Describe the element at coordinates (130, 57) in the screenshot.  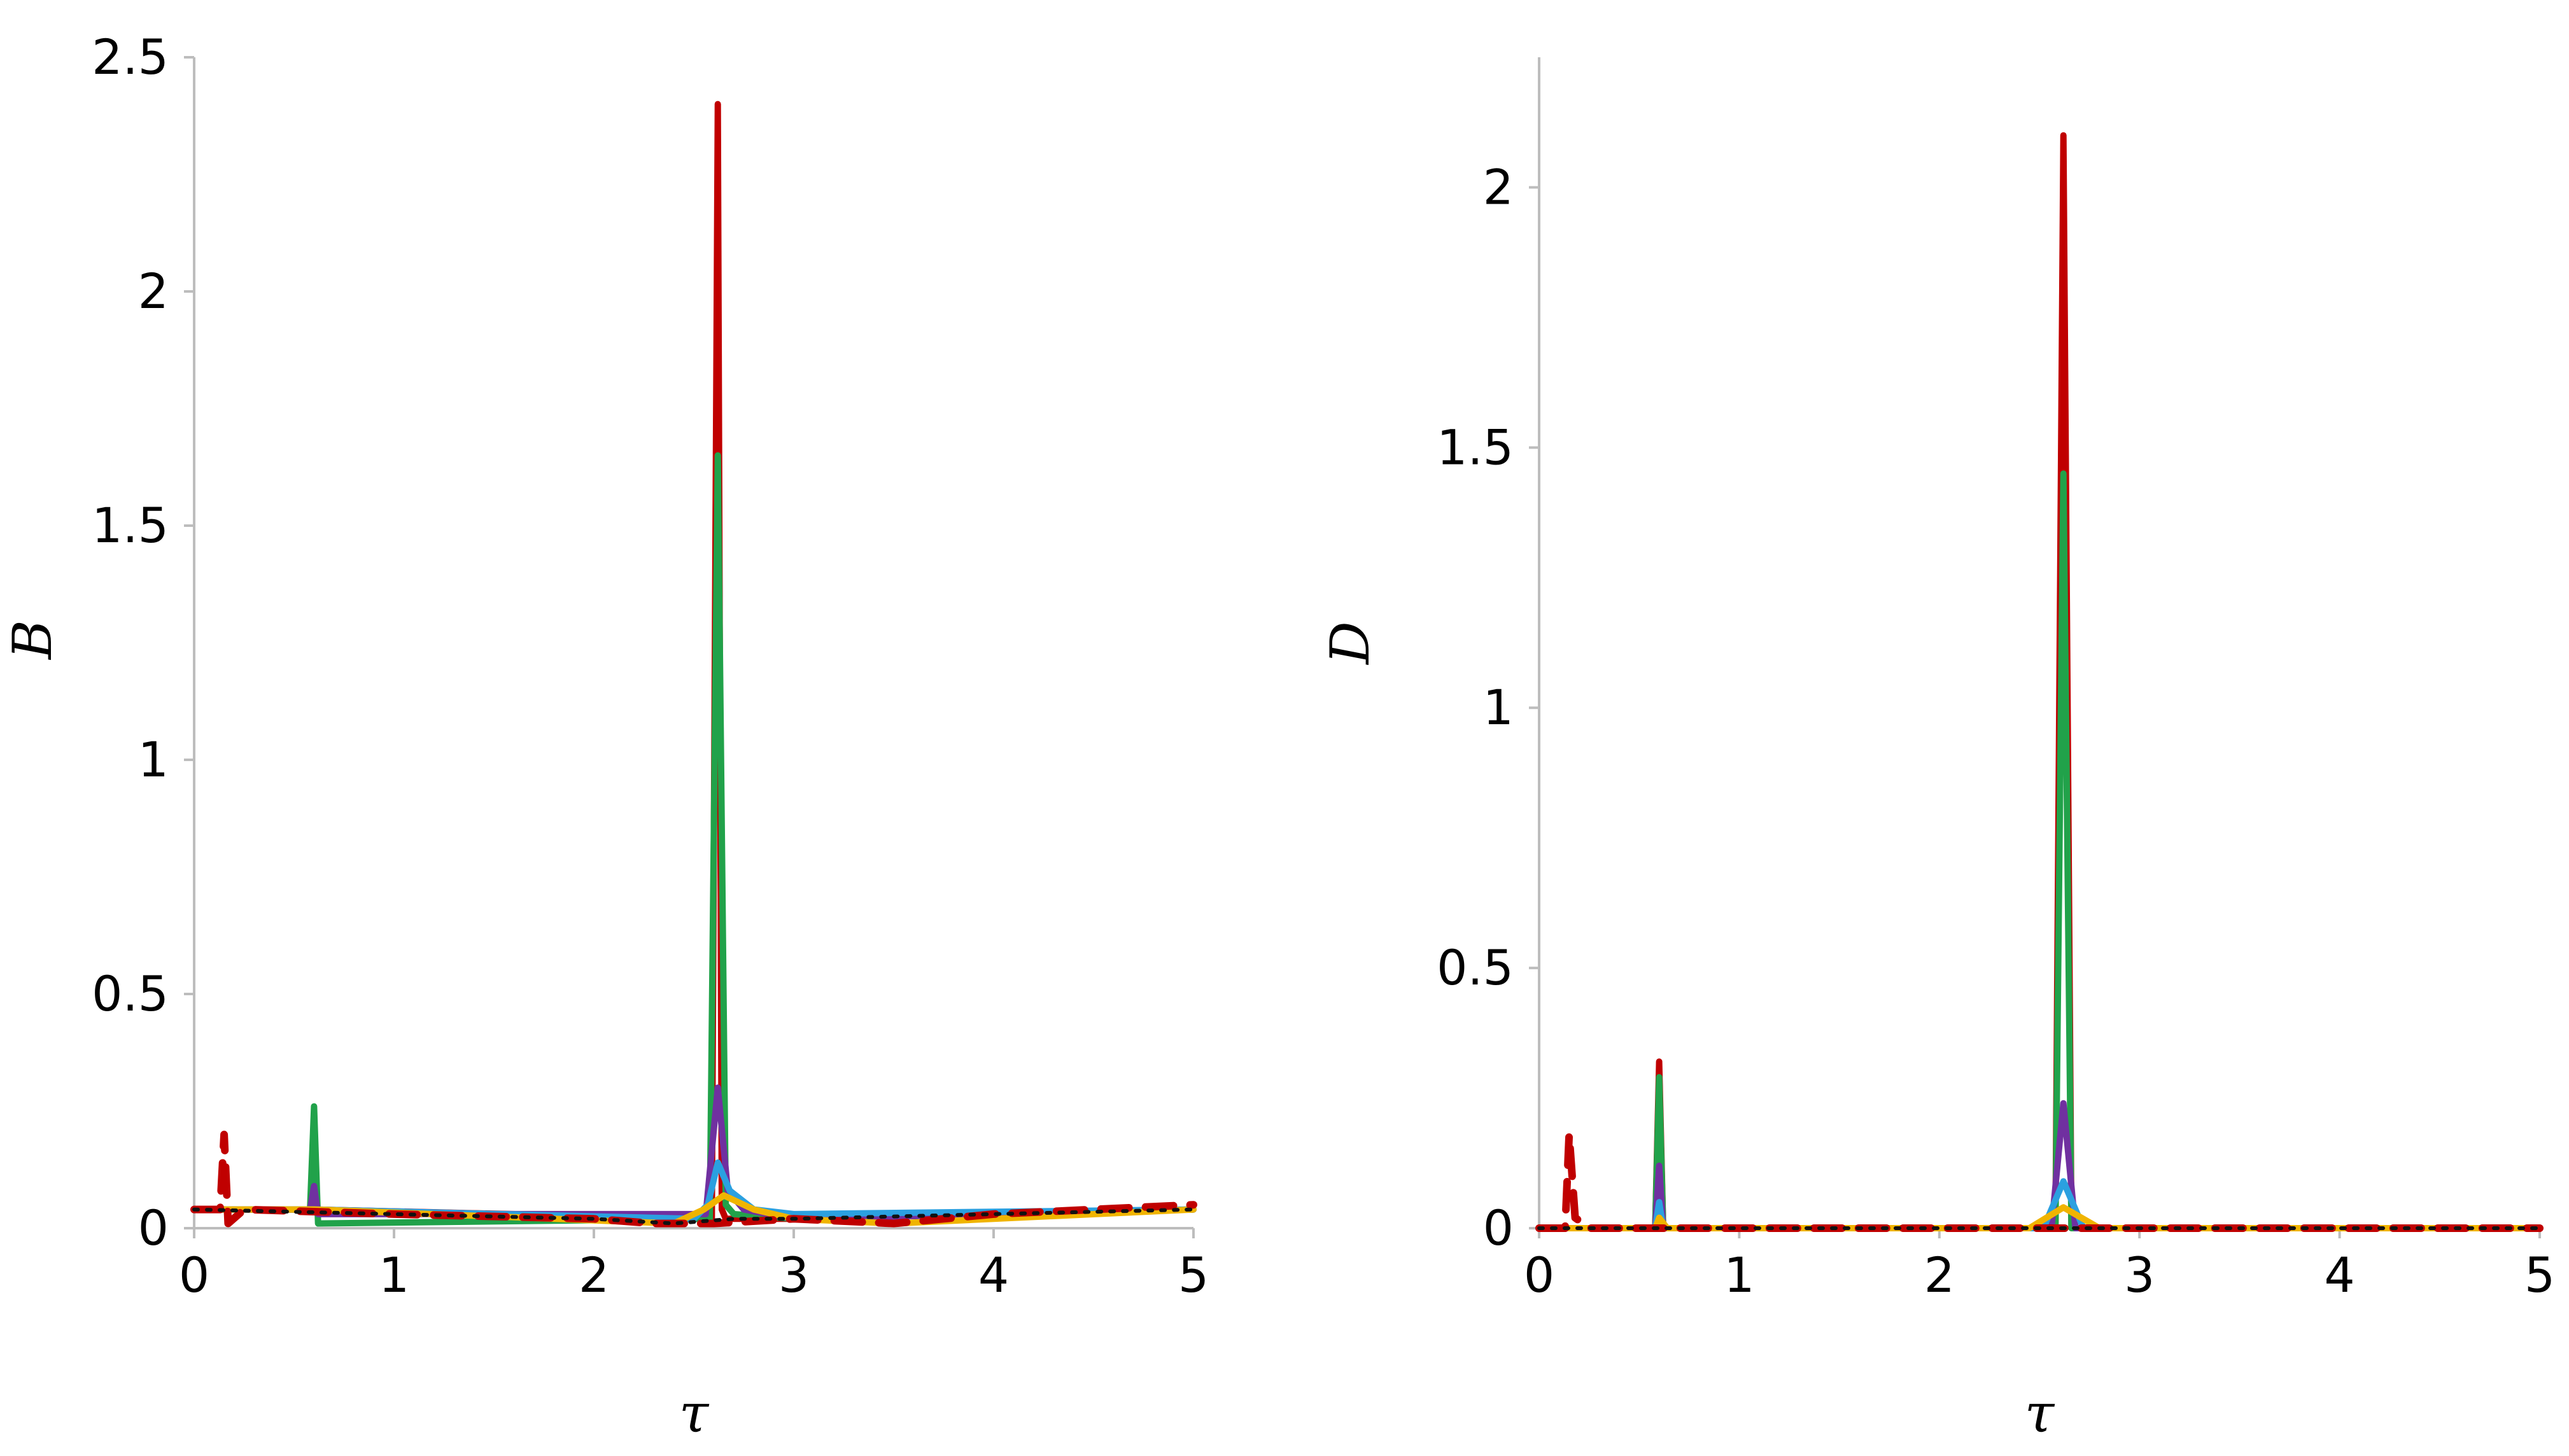
I see `y-tick-label: 2.5` at that location.